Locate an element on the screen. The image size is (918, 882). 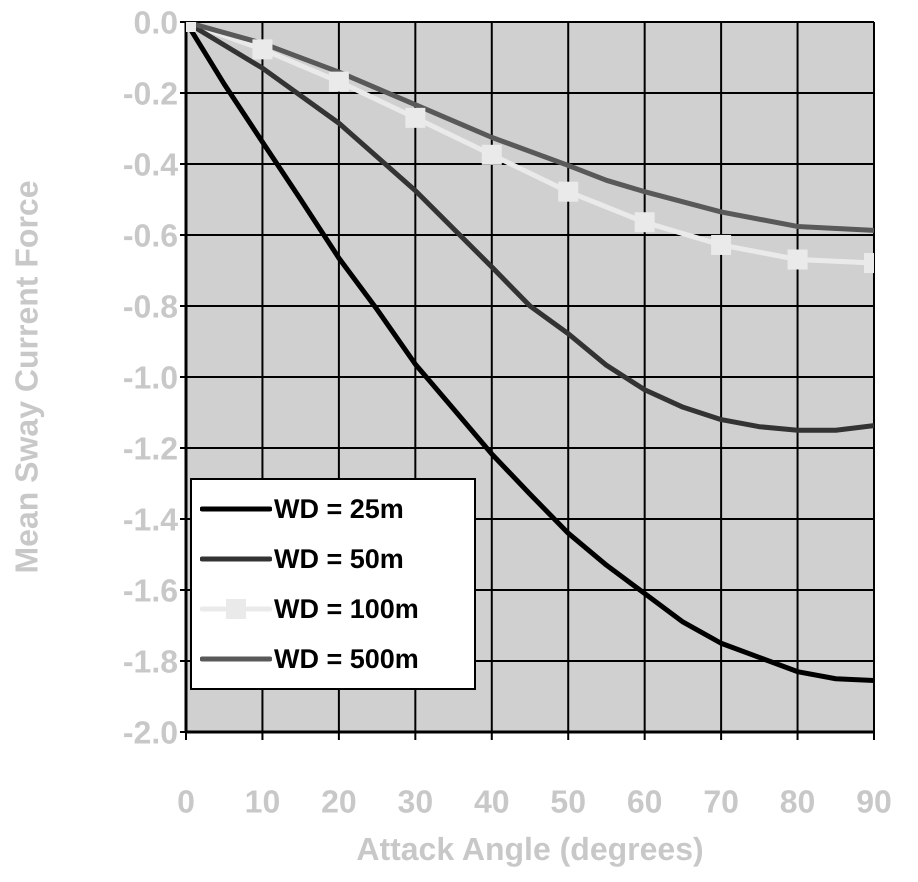
legend-label: WD = 50m is located at coordinates (339, 559).